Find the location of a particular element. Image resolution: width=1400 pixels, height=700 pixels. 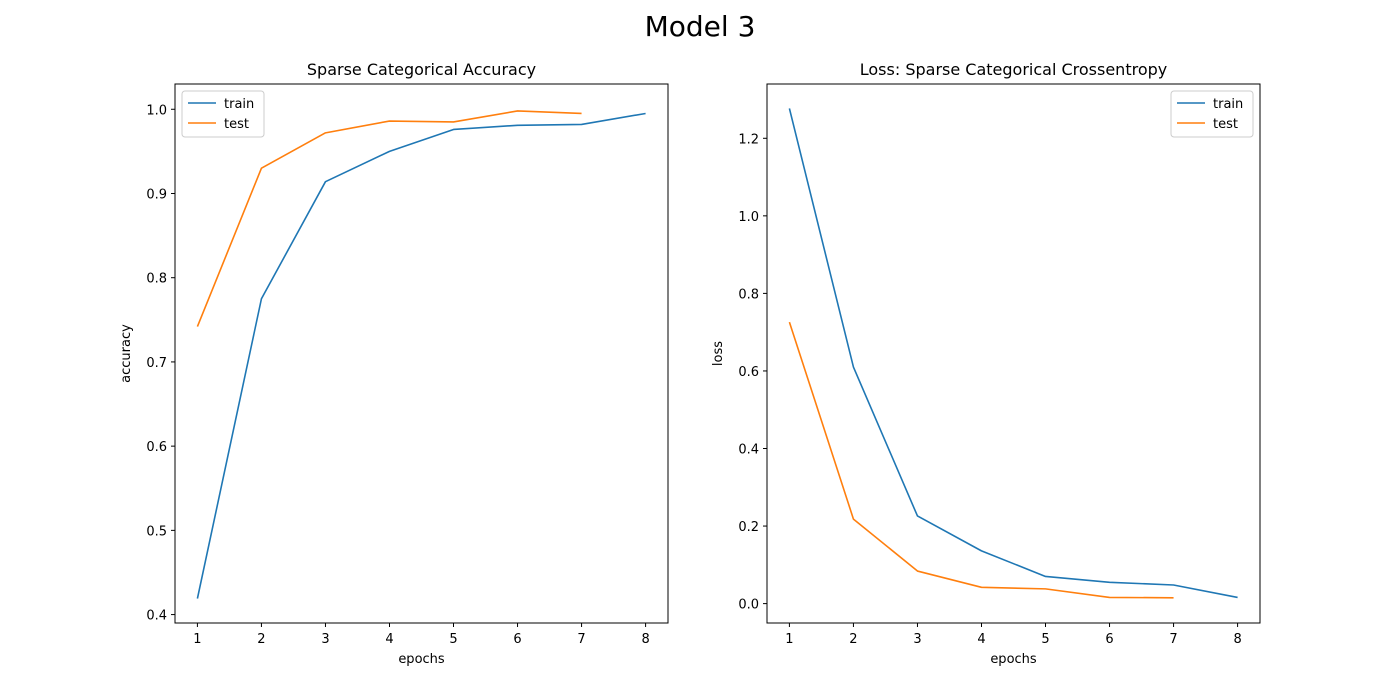

y-tick-label: 1.2 is located at coordinates (748, 139).